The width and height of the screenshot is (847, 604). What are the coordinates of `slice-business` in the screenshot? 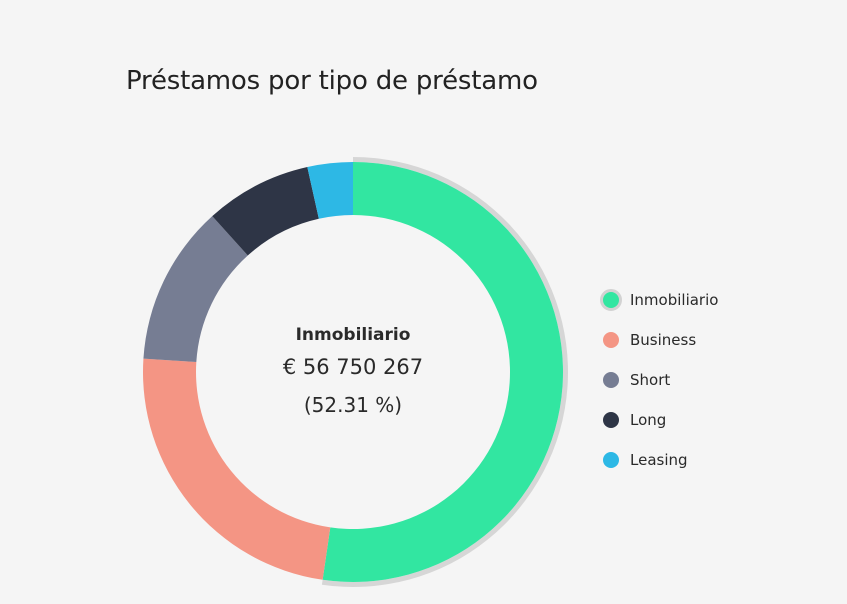 It's located at (237, 469).